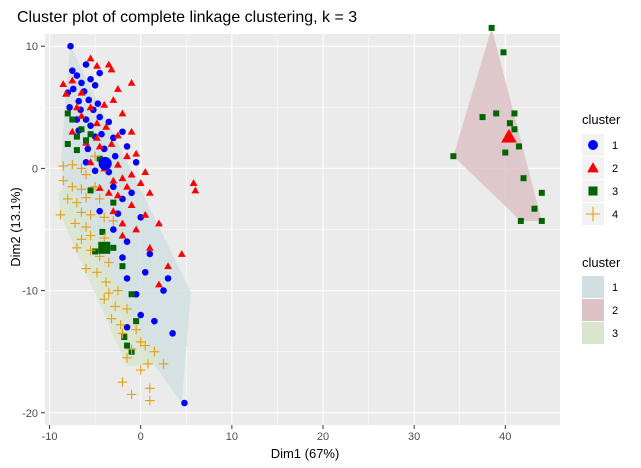 The height and width of the screenshot is (468, 641). I want to click on hull-legend-title: cluster, so click(601, 262).